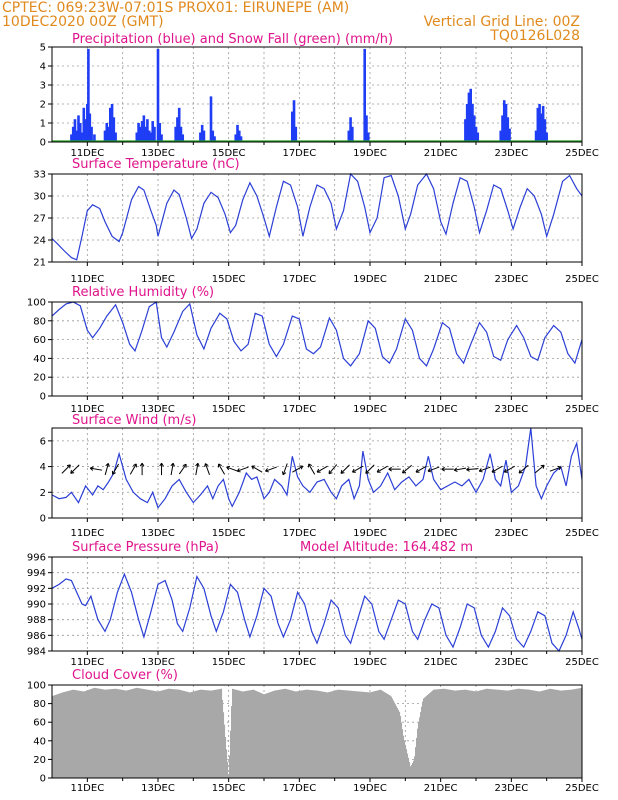  Describe the element at coordinates (386, 547) in the screenshot. I see `panel-annotation: Model Altitude: 164.482 m` at that location.